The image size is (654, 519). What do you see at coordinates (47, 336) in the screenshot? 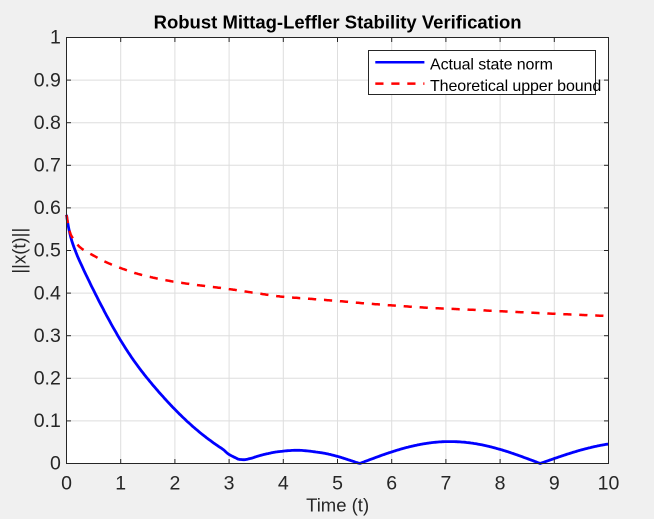
I see `svg-text: 0.3` at bounding box center [47, 336].